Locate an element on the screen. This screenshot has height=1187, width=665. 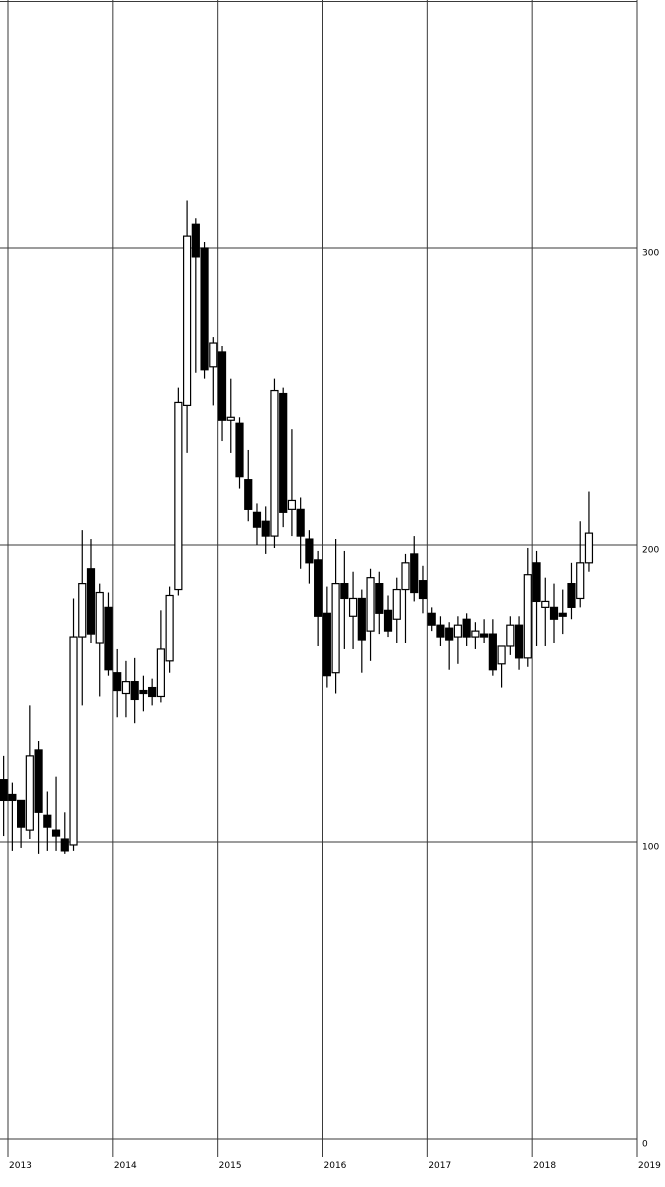
x-axis-label: 2019 is located at coordinates (649, 1166).